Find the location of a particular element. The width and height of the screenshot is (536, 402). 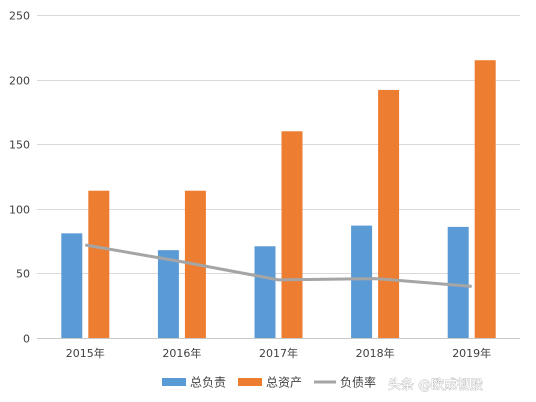

x-tick-label: 2017年 is located at coordinates (278, 353).